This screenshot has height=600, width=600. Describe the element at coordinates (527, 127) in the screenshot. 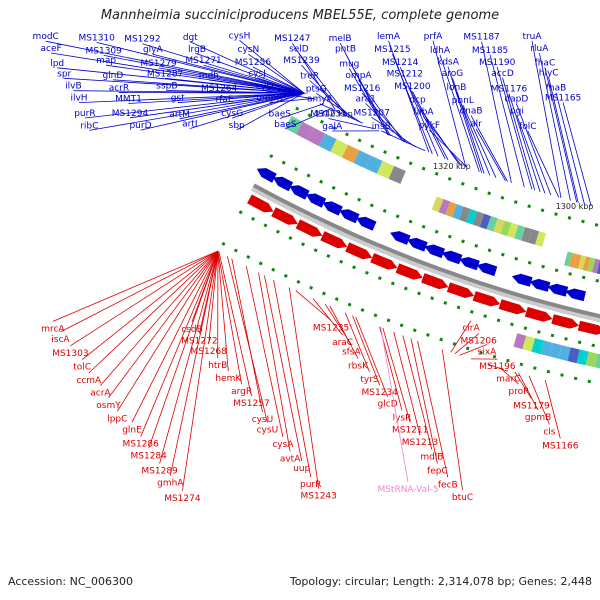

I see `forward-gene-label: folC` at that location.